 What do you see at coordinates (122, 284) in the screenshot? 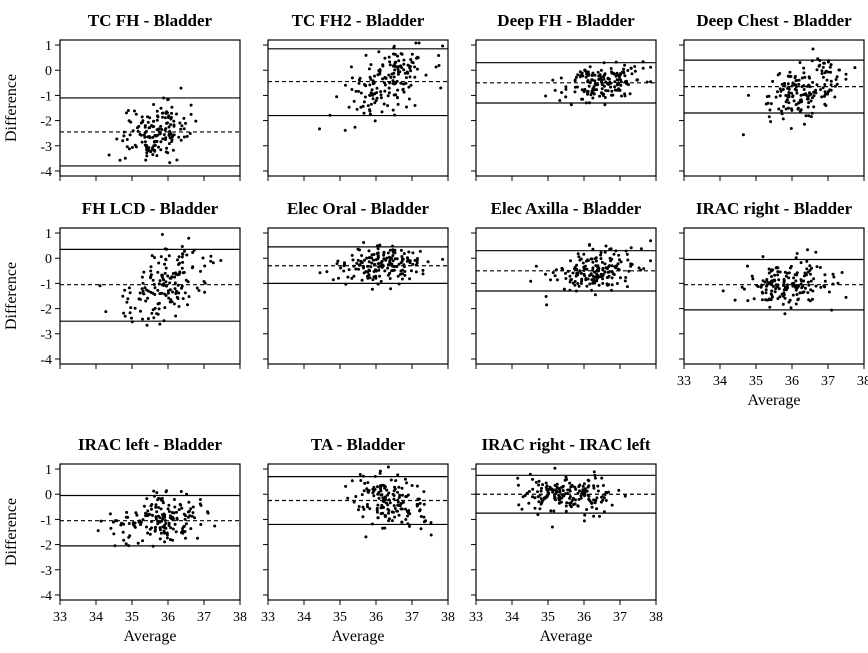
I see `panel-5: FH LCD - Bladder 1 0 -1 -2 -3 -4 Difference` at bounding box center [122, 284].